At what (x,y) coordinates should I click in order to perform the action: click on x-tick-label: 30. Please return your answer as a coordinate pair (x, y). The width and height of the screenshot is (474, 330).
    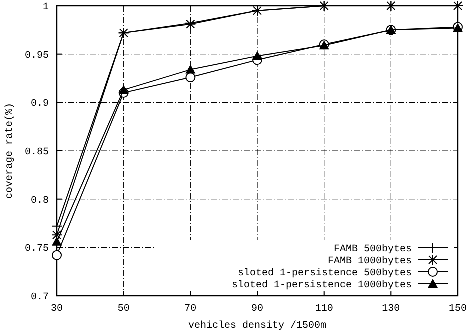
    Looking at the image, I should click on (57, 309).